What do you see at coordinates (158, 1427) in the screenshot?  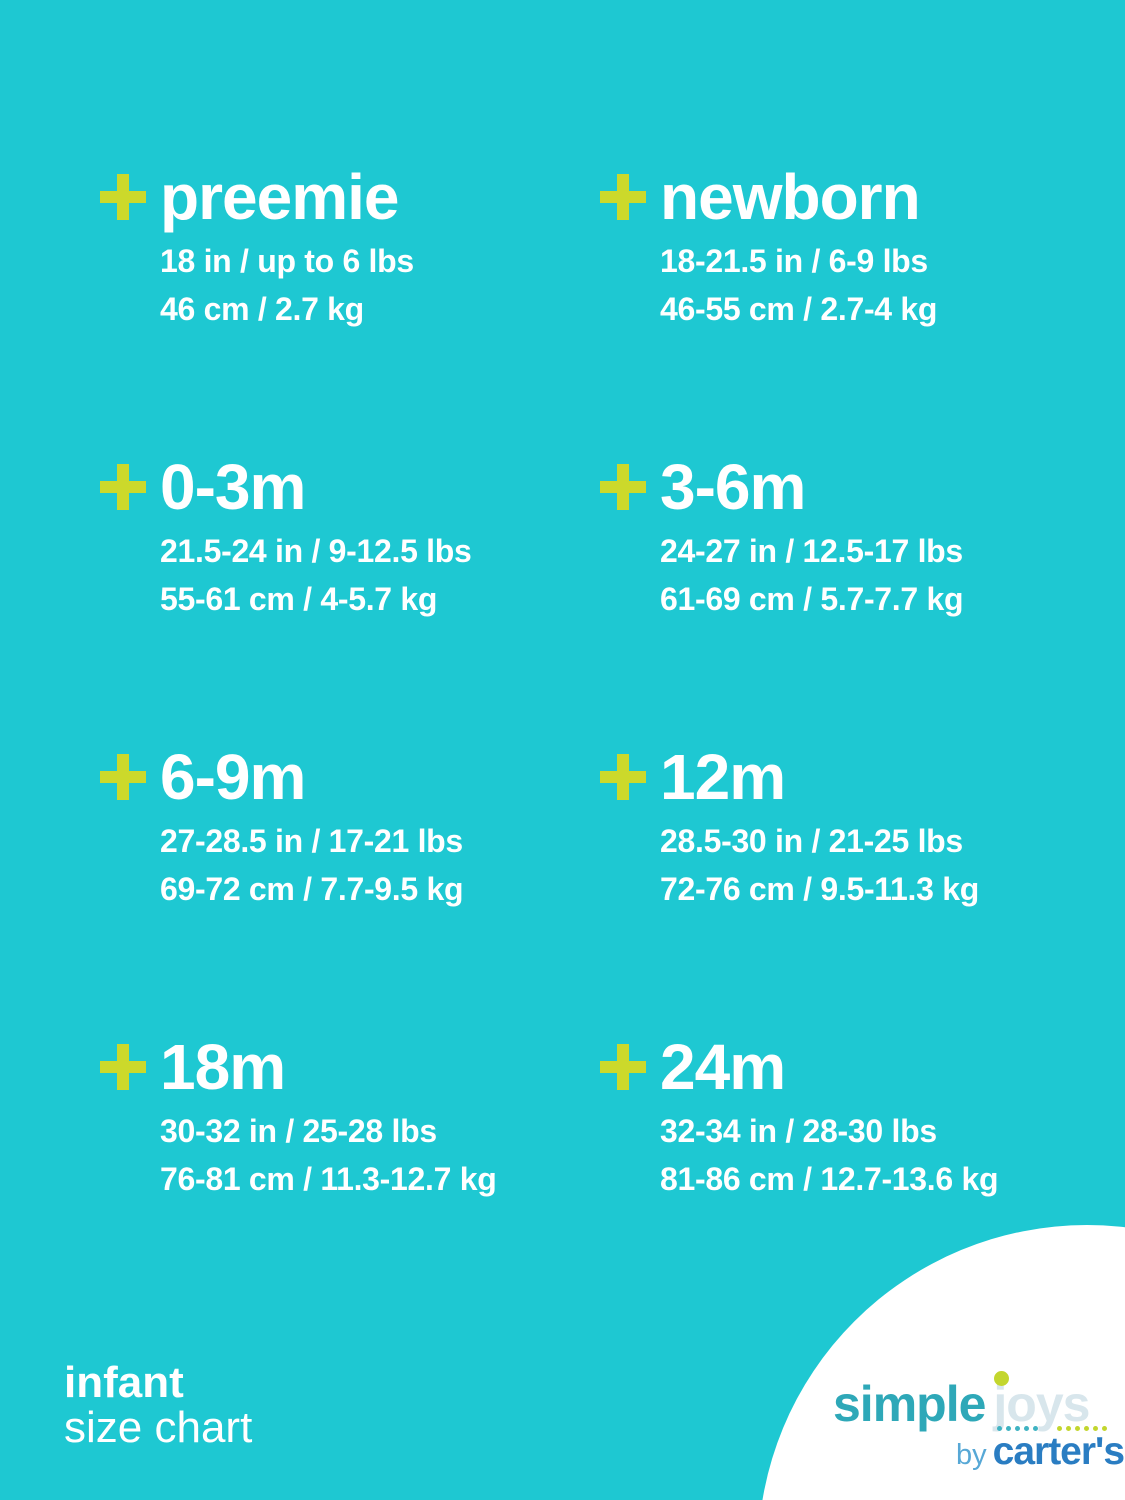 I see `page-title-line2: size chart` at bounding box center [158, 1427].